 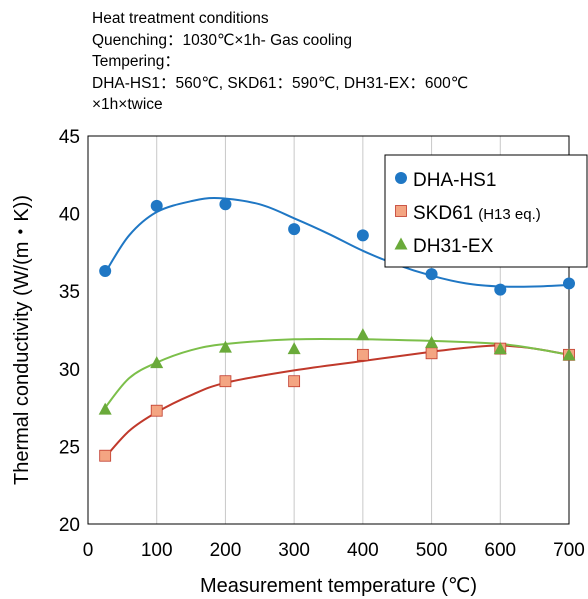 What do you see at coordinates (338, 586) in the screenshot?
I see `x-axis-label: Measurement temperature (℃)` at bounding box center [338, 586].